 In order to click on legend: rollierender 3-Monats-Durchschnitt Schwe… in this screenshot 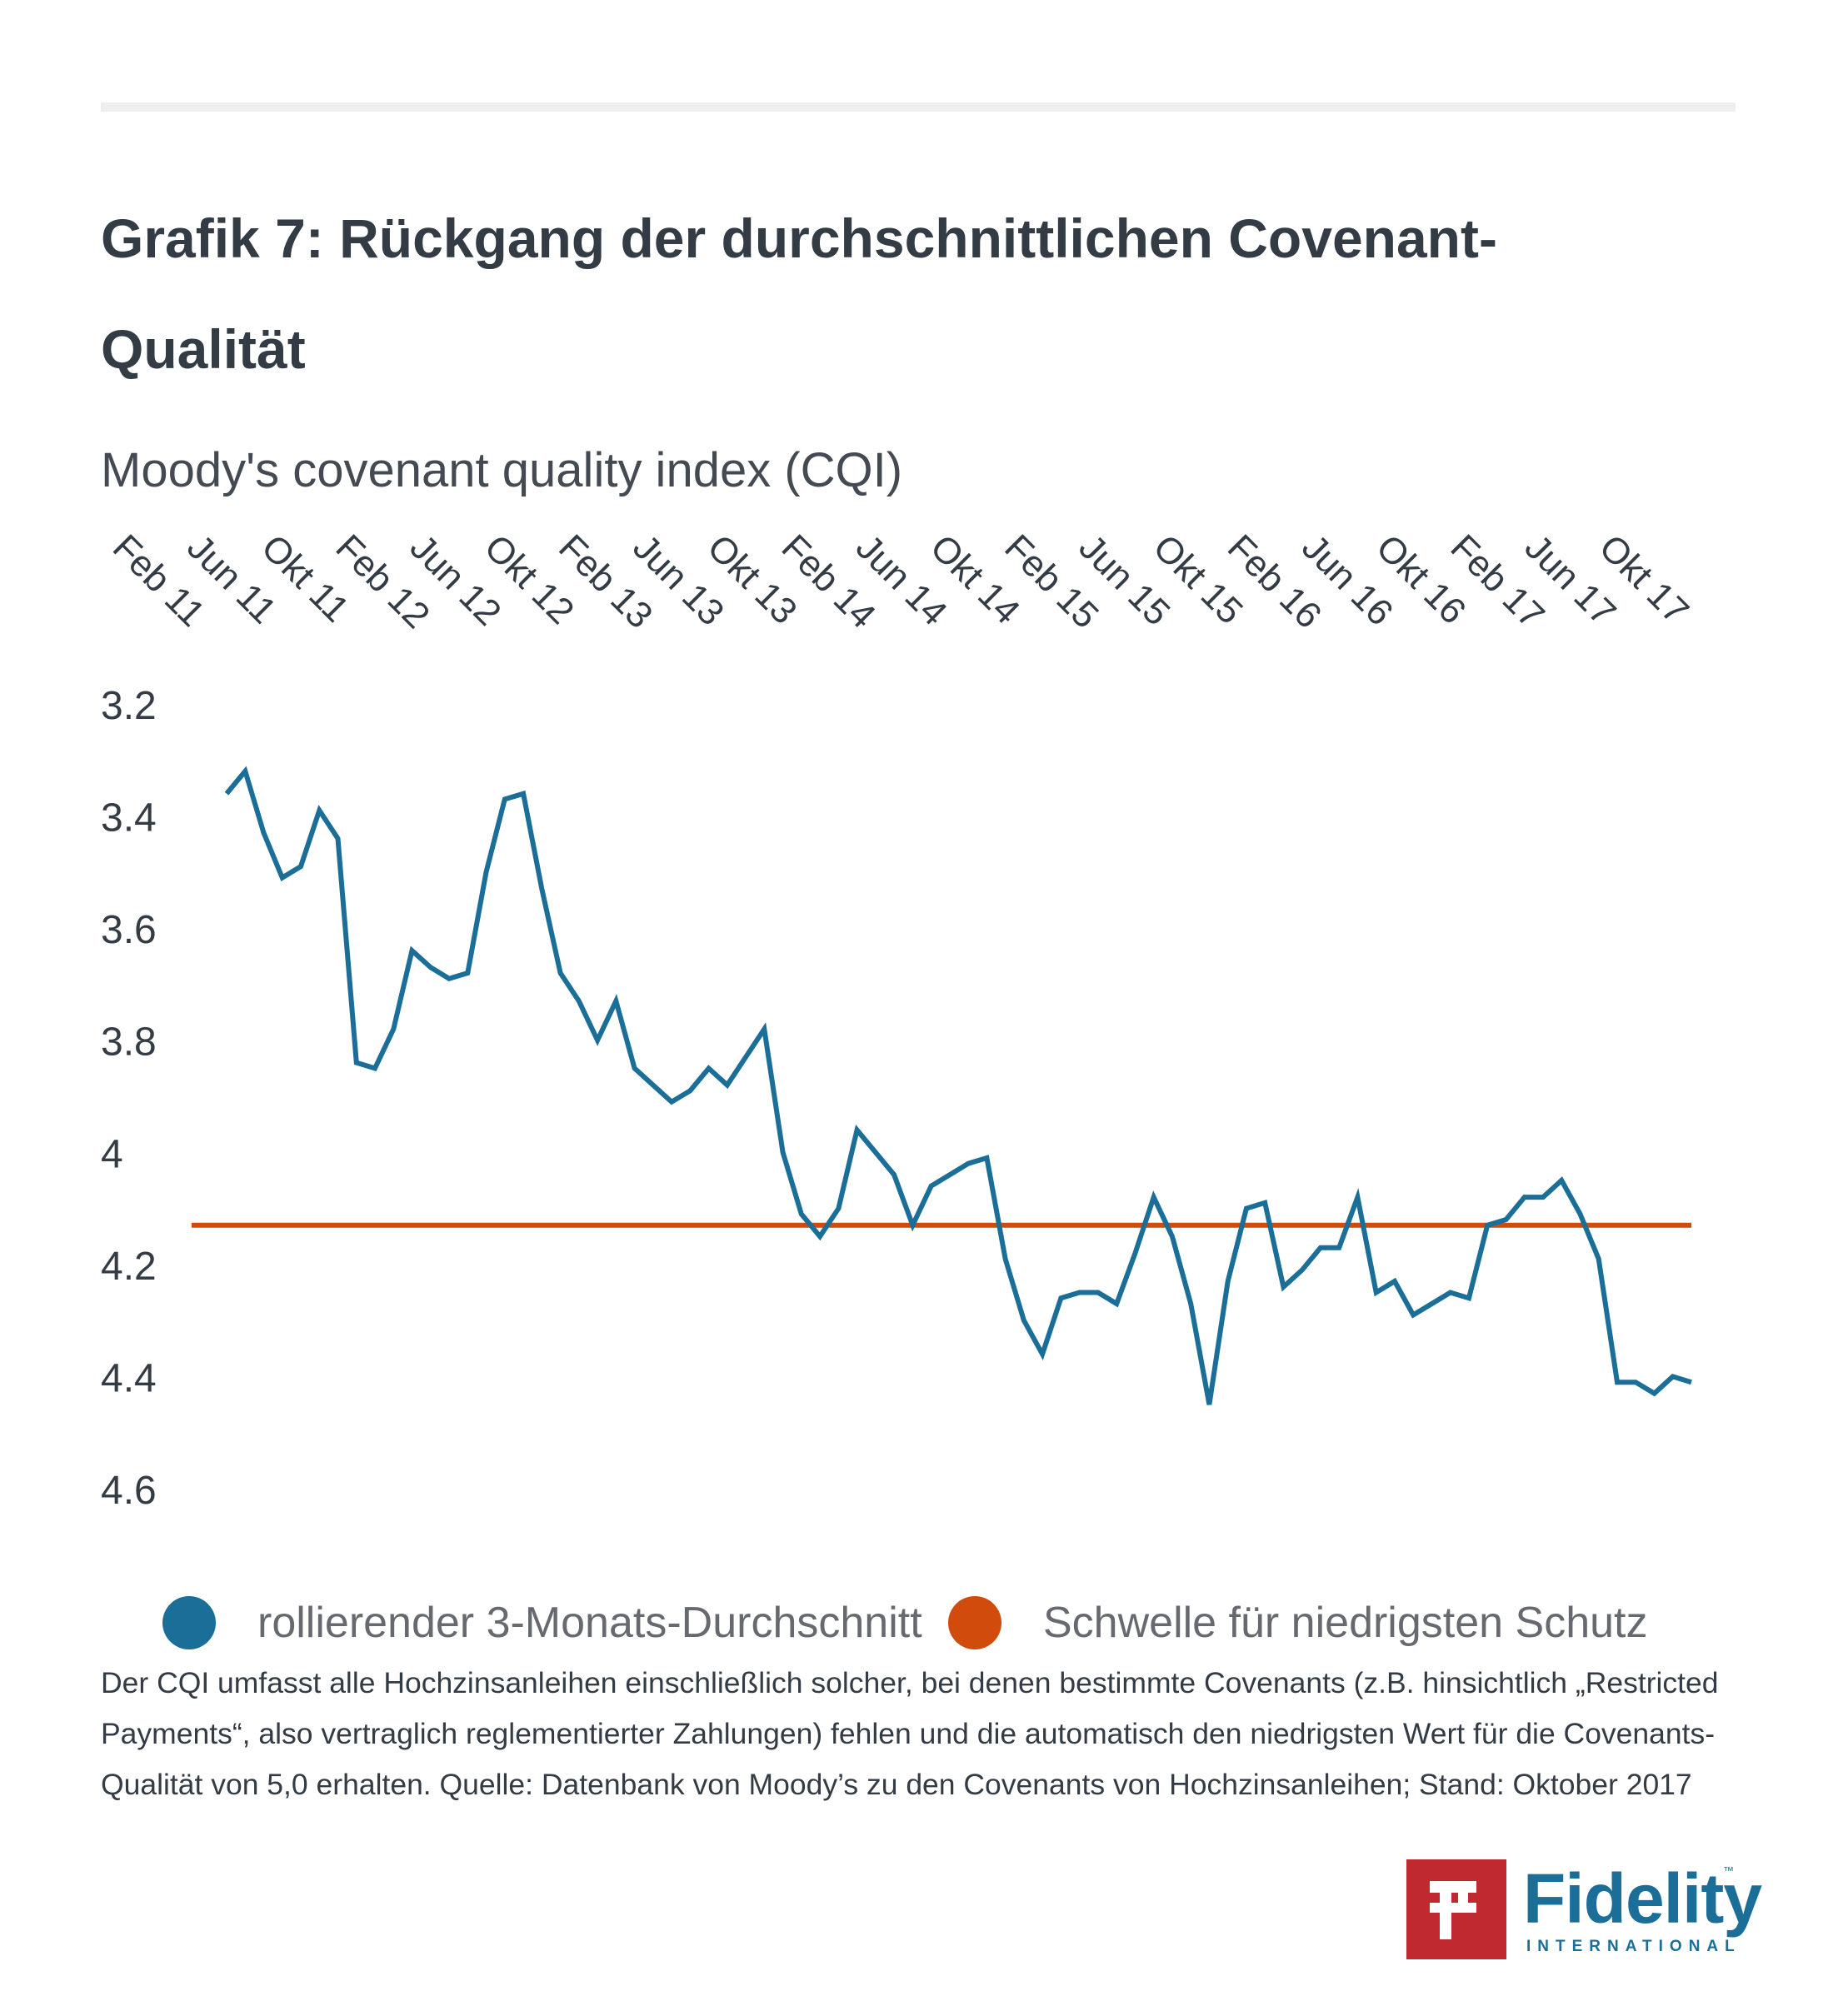, I will do `click(916, 1622)`.